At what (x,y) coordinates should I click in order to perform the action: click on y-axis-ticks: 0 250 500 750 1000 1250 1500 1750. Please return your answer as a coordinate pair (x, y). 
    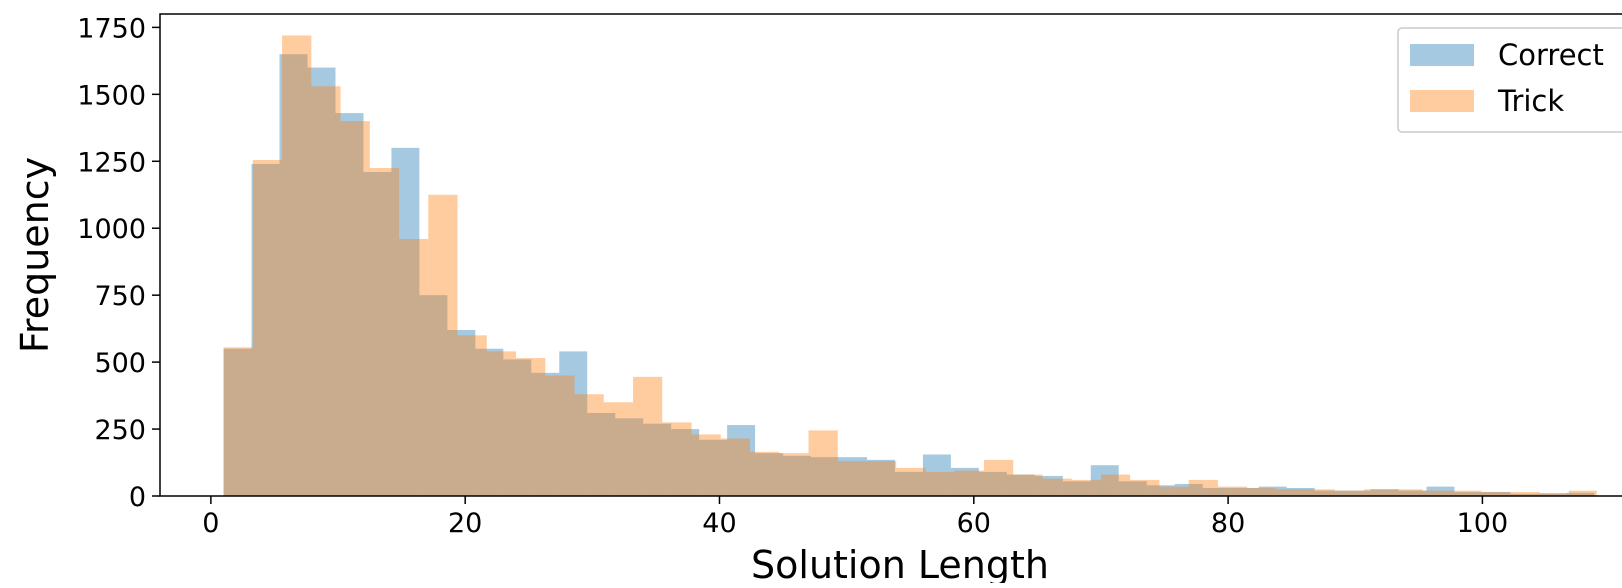
    Looking at the image, I should click on (118, 263).